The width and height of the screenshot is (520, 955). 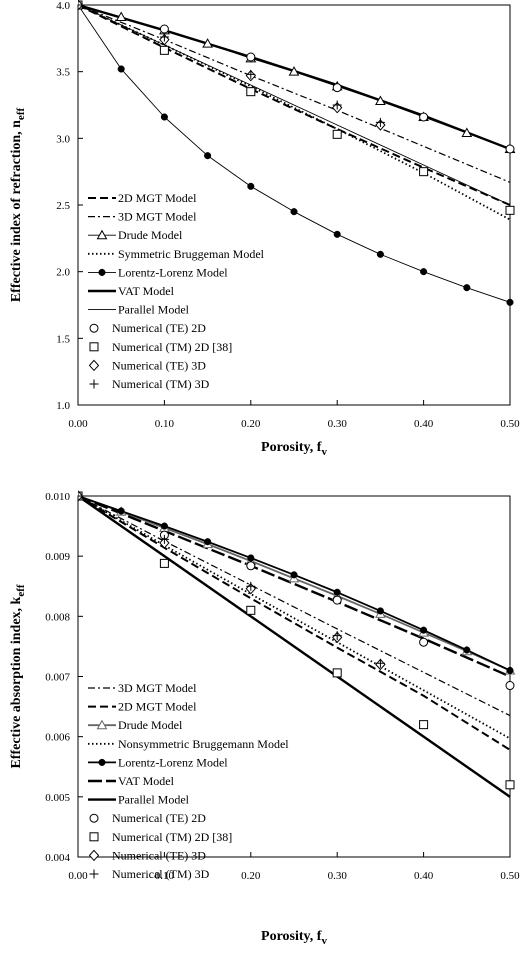 I want to click on y-axis-label: Effective absorption index, keff, so click(x=18, y=676).